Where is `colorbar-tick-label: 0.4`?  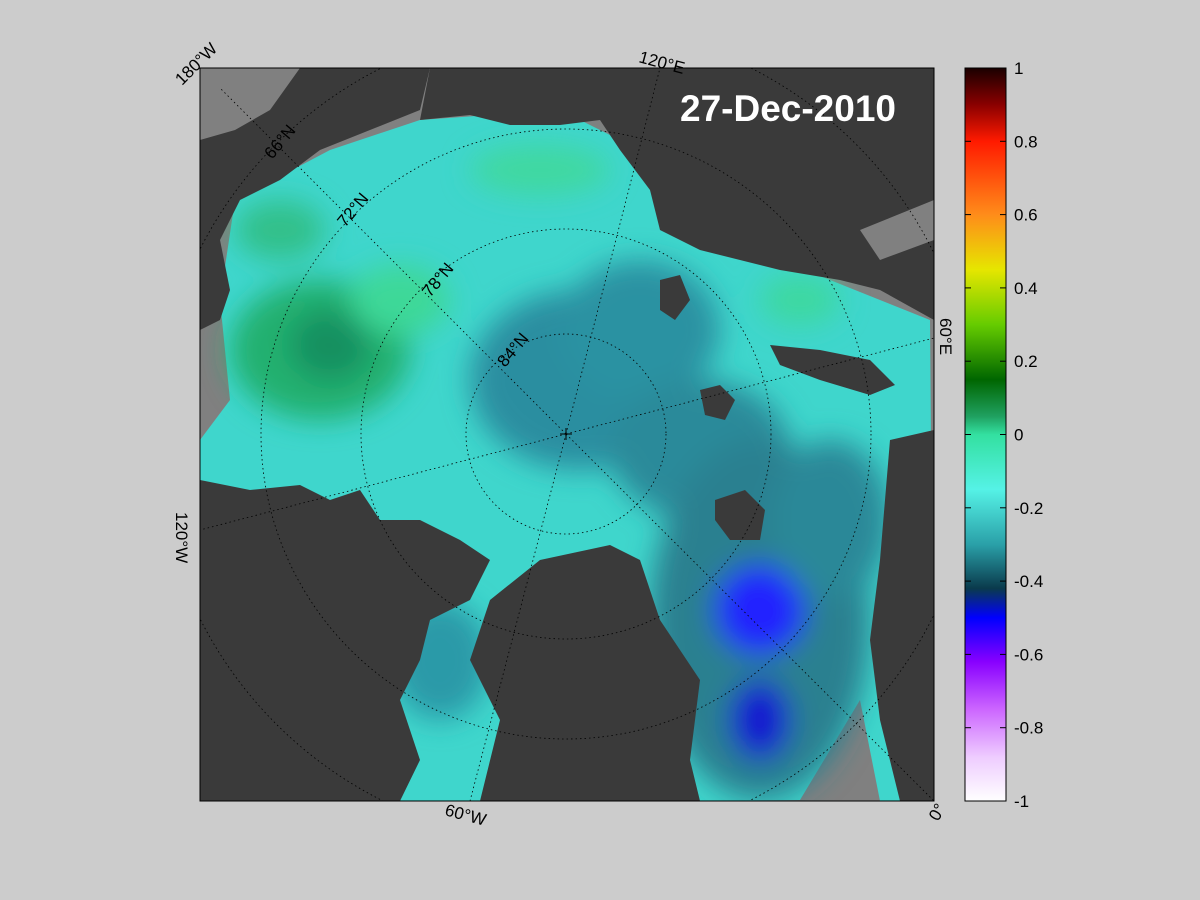 colorbar-tick-label: 0.4 is located at coordinates (1026, 288).